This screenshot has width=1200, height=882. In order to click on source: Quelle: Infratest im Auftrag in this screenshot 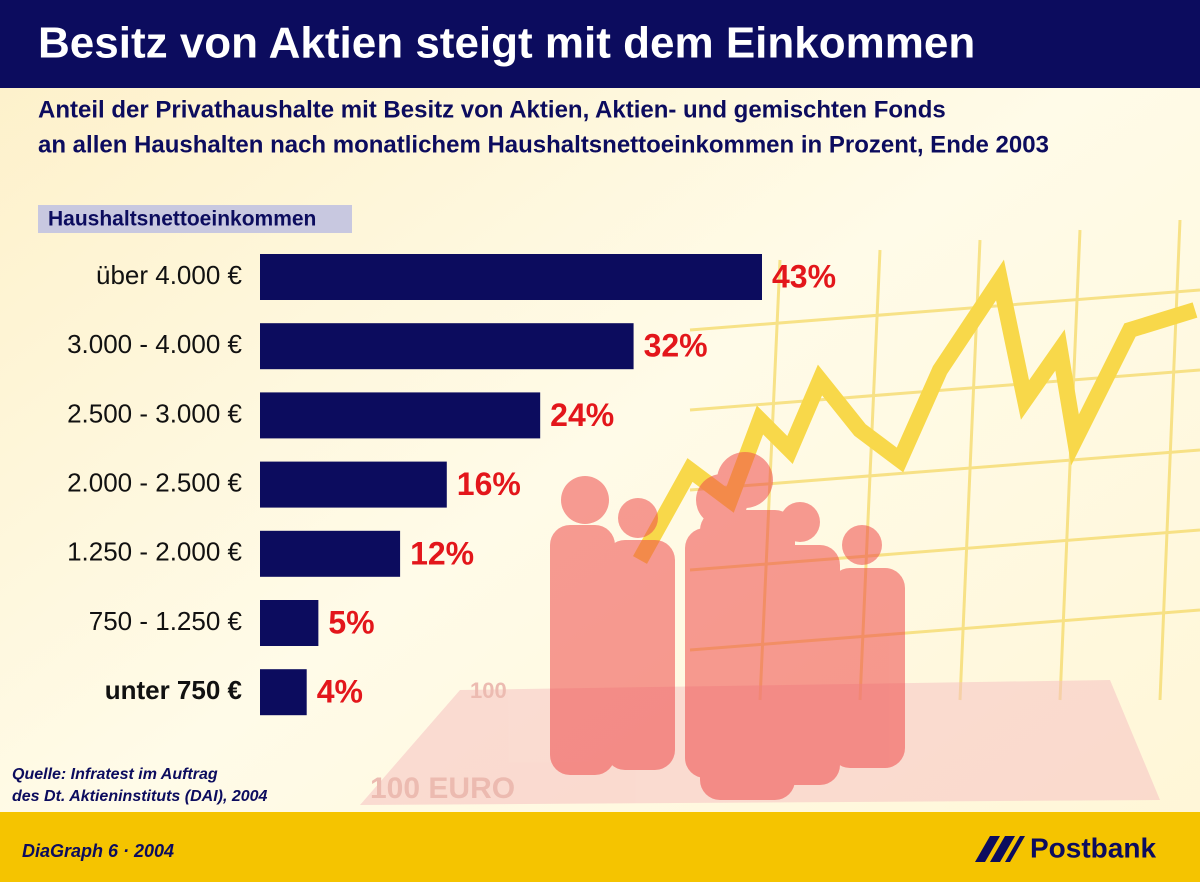, I will do `click(115, 774)`.